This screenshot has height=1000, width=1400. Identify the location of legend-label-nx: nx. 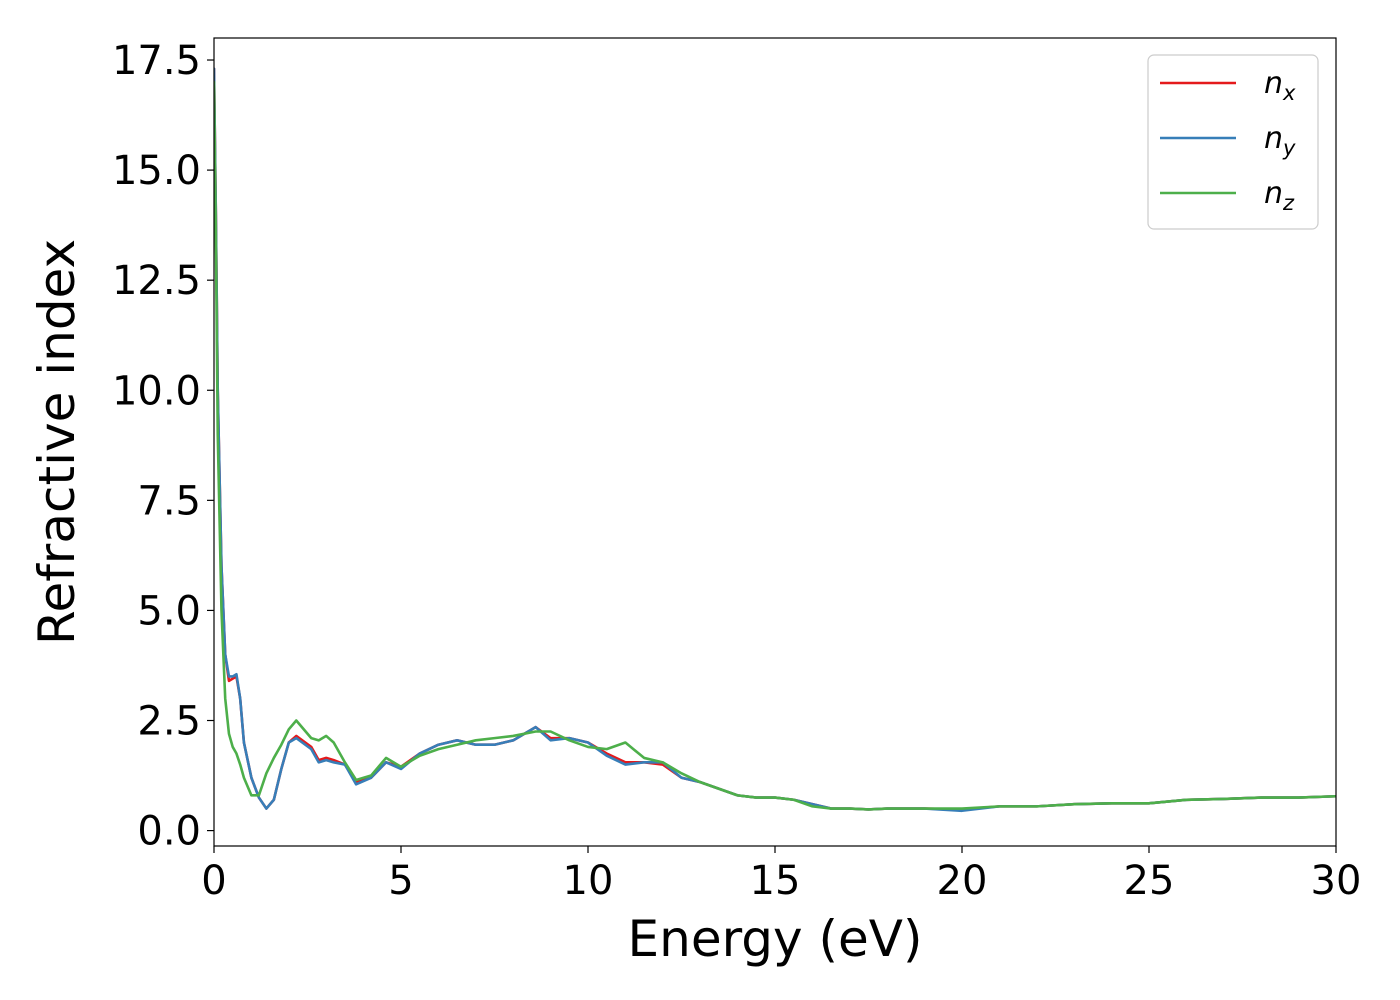
(1280, 85).